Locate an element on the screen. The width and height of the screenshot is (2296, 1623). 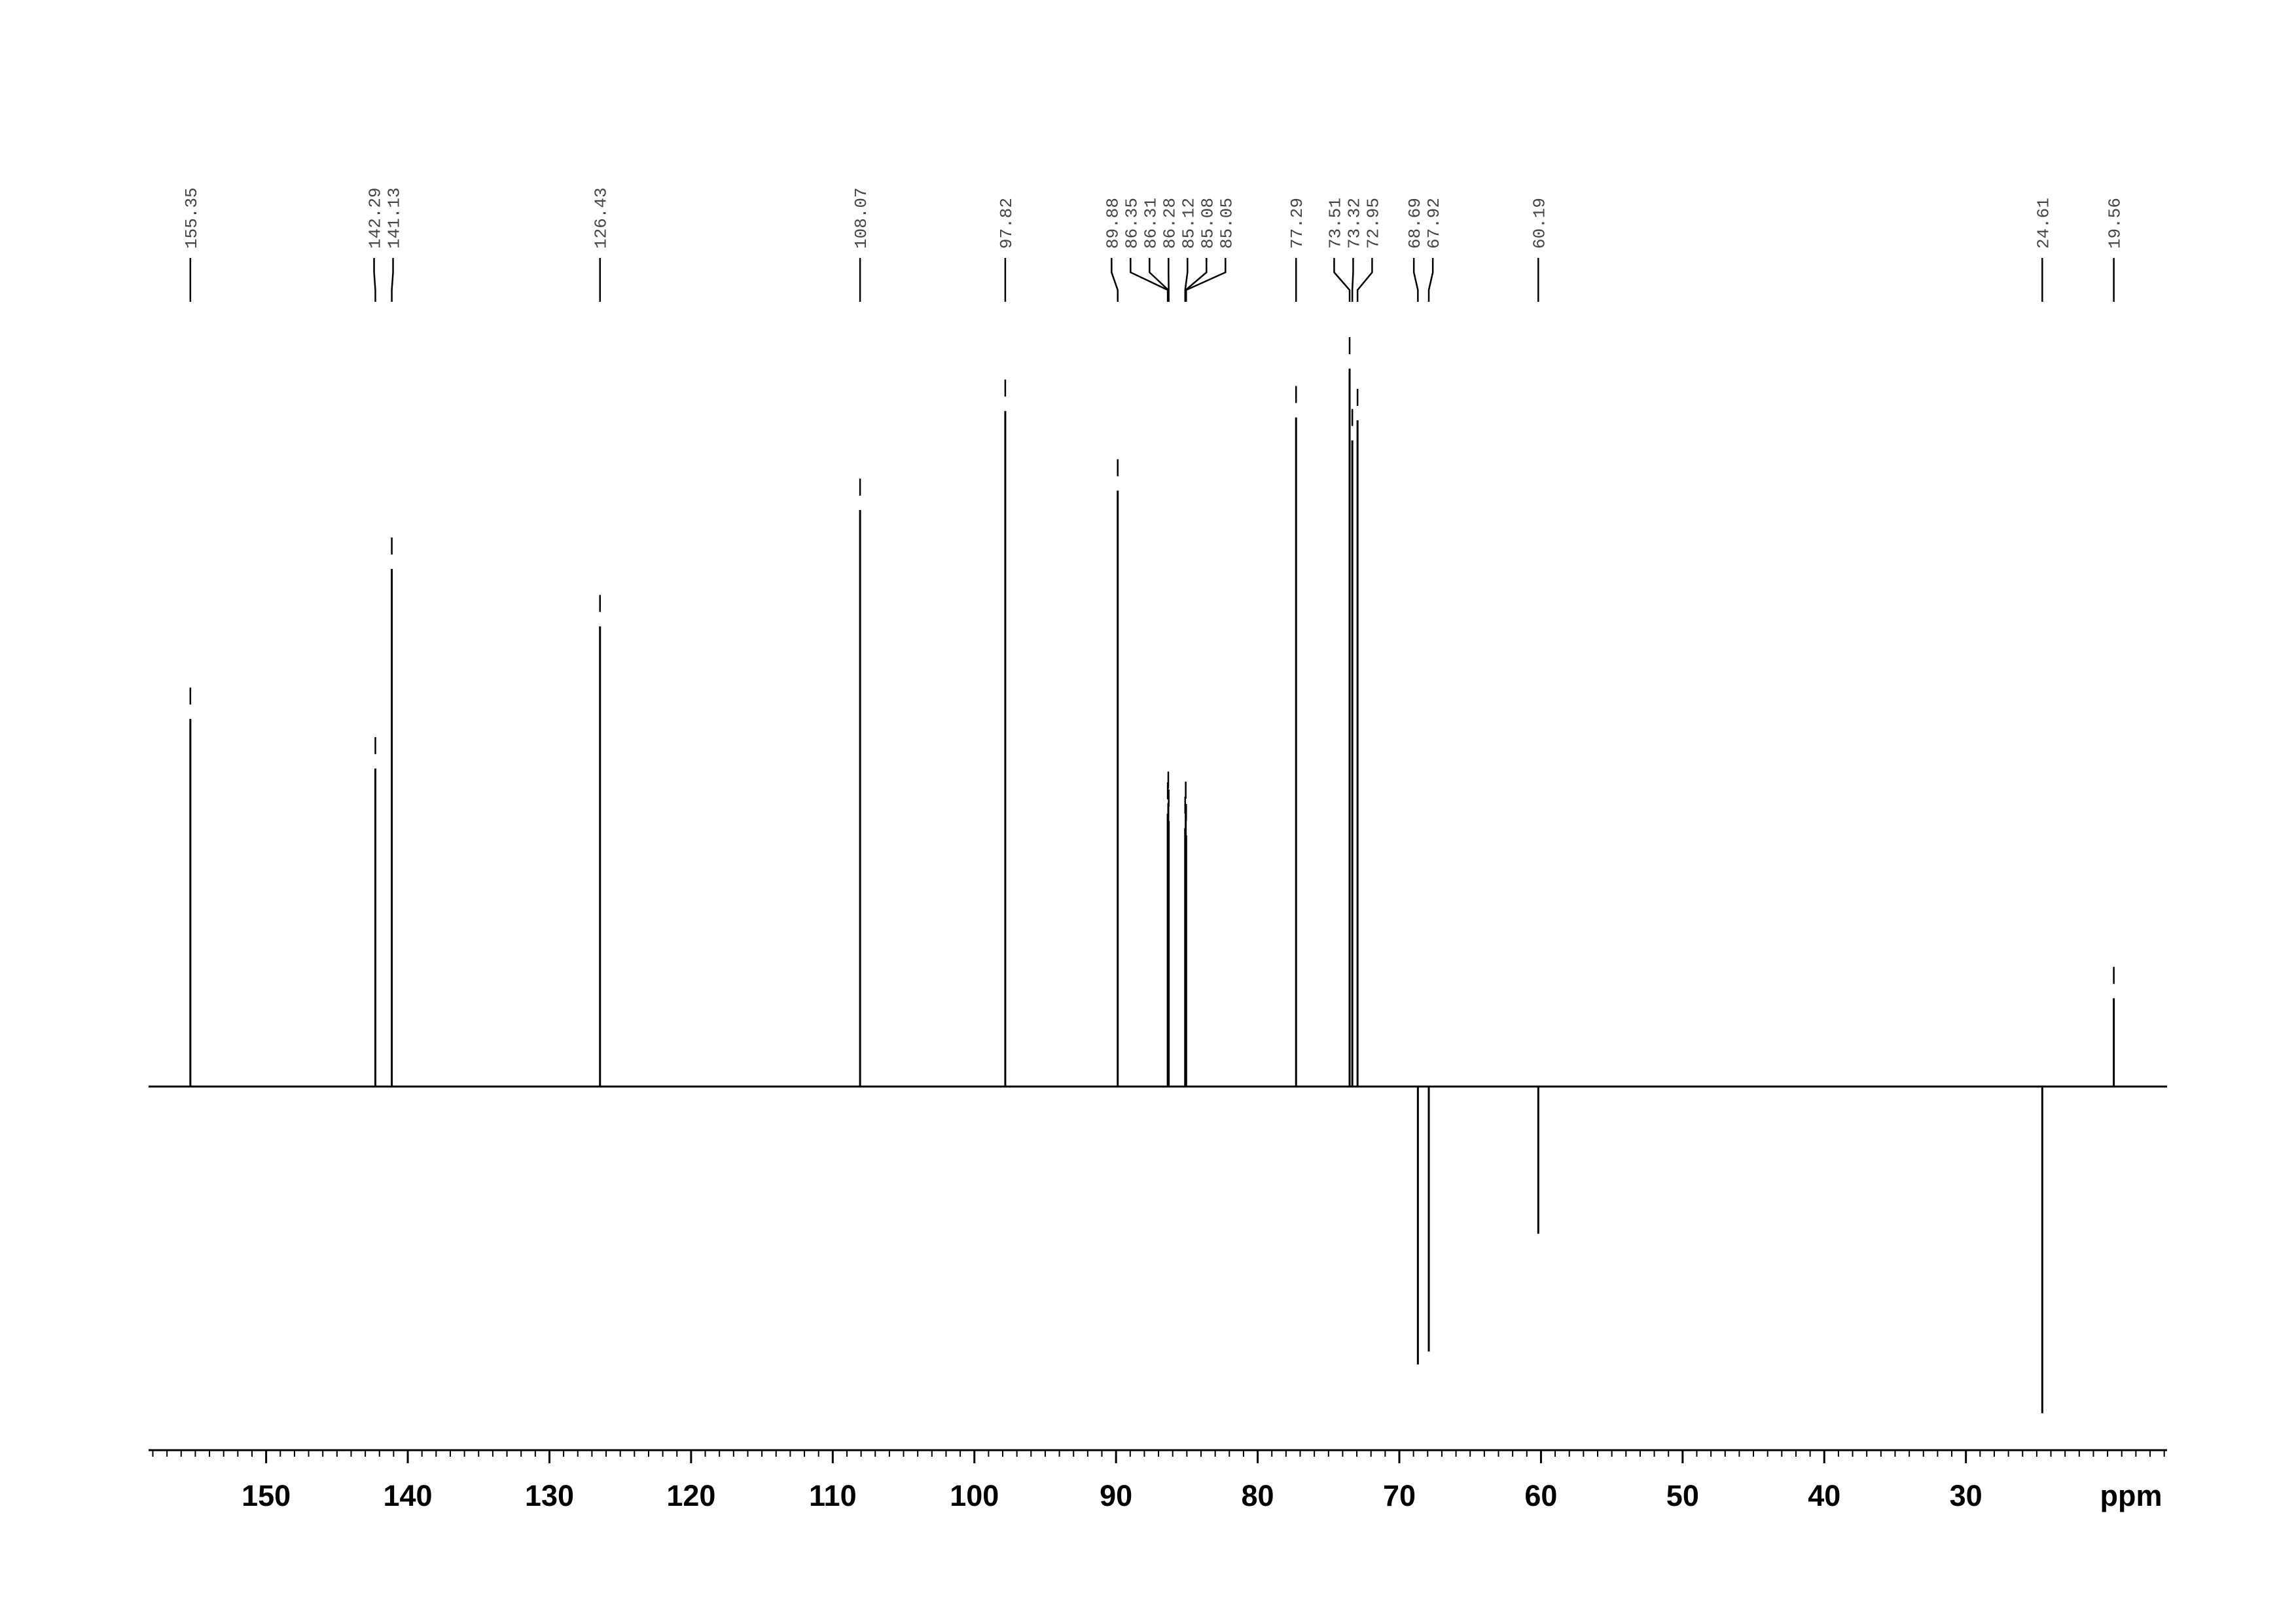
peak-label: 86.28 is located at coordinates (1169, 223).